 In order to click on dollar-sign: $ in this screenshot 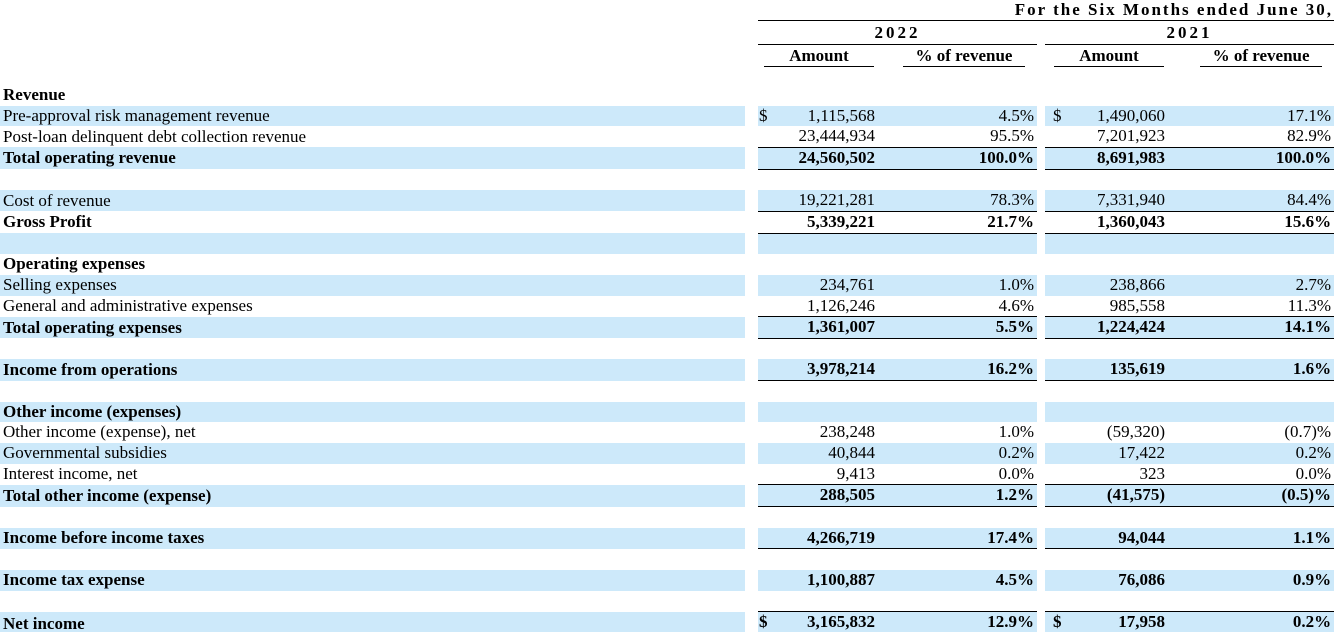, I will do `click(763, 115)`.